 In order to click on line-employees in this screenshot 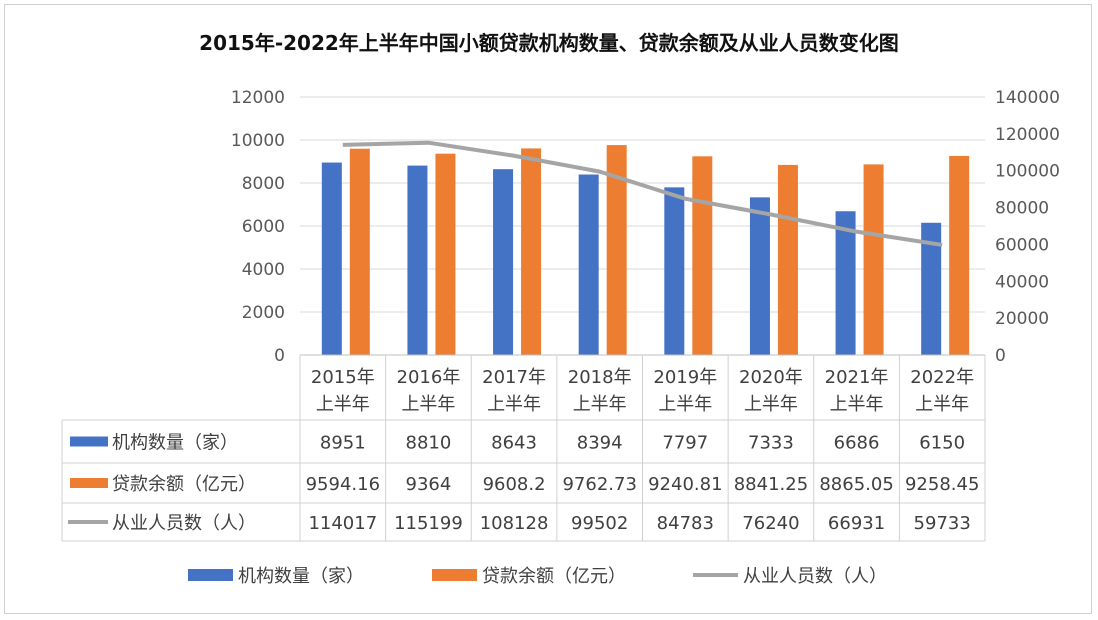, I will do `click(642, 193)`.